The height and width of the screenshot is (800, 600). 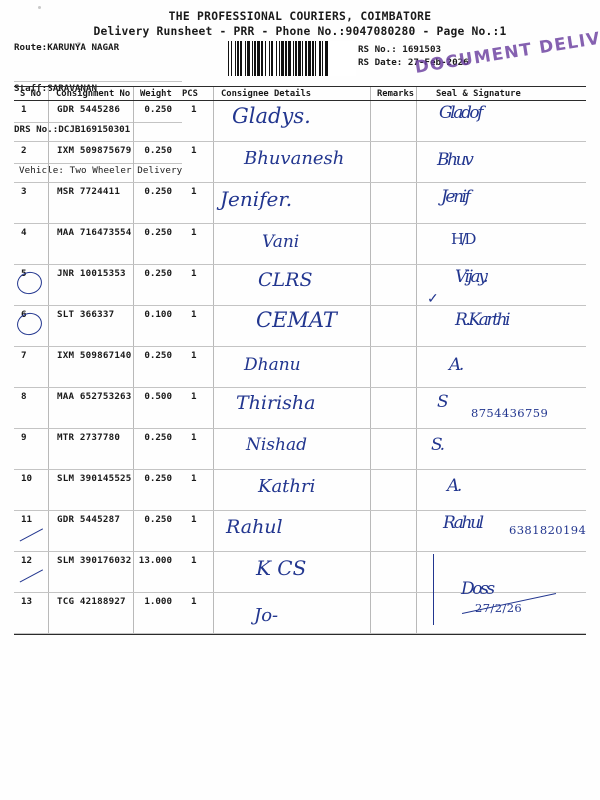 I want to click on cell-consignment: SLM 390145525, so click(x=91, y=490).